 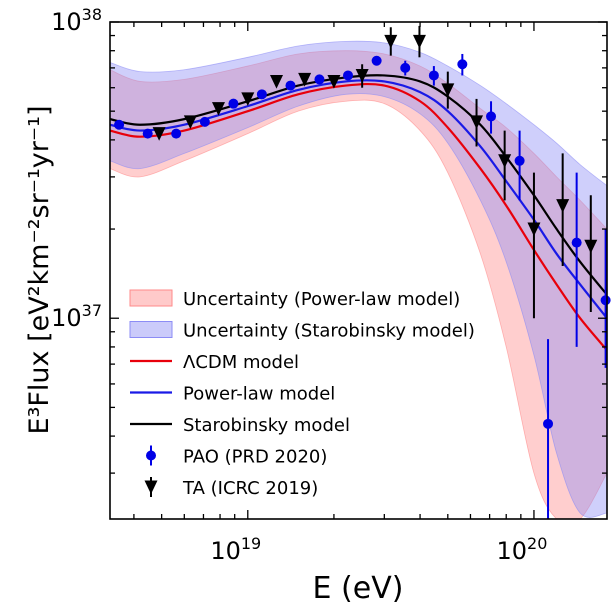 I want to click on legend-entry-1-label: Uncertainty (Starobinsky model), so click(x=329, y=331).